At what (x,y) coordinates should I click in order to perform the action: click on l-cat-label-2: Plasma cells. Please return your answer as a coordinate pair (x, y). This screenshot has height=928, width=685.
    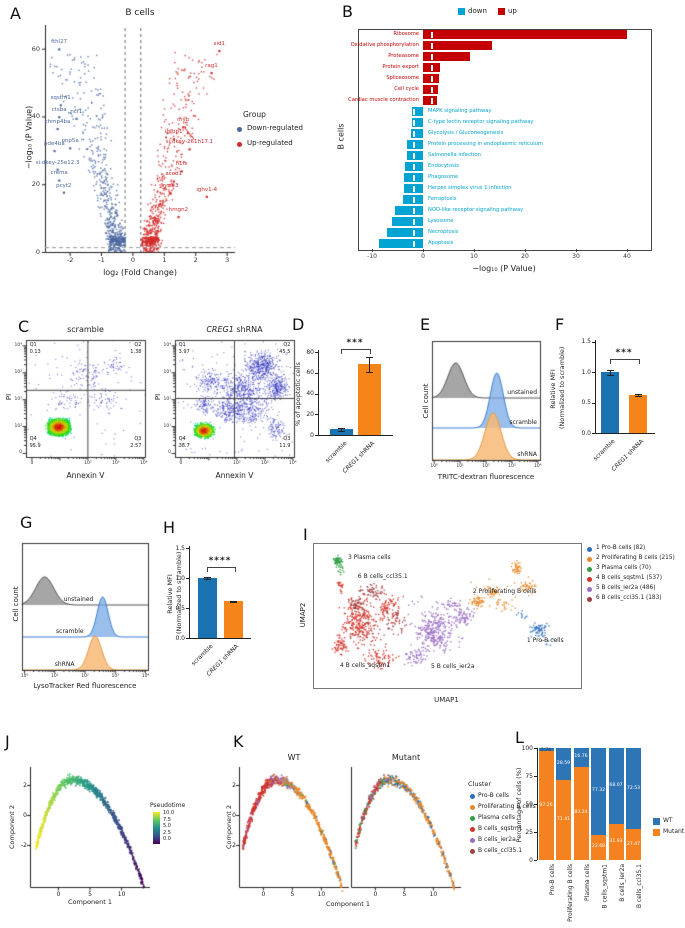
    Looking at the image, I should click on (587, 882).